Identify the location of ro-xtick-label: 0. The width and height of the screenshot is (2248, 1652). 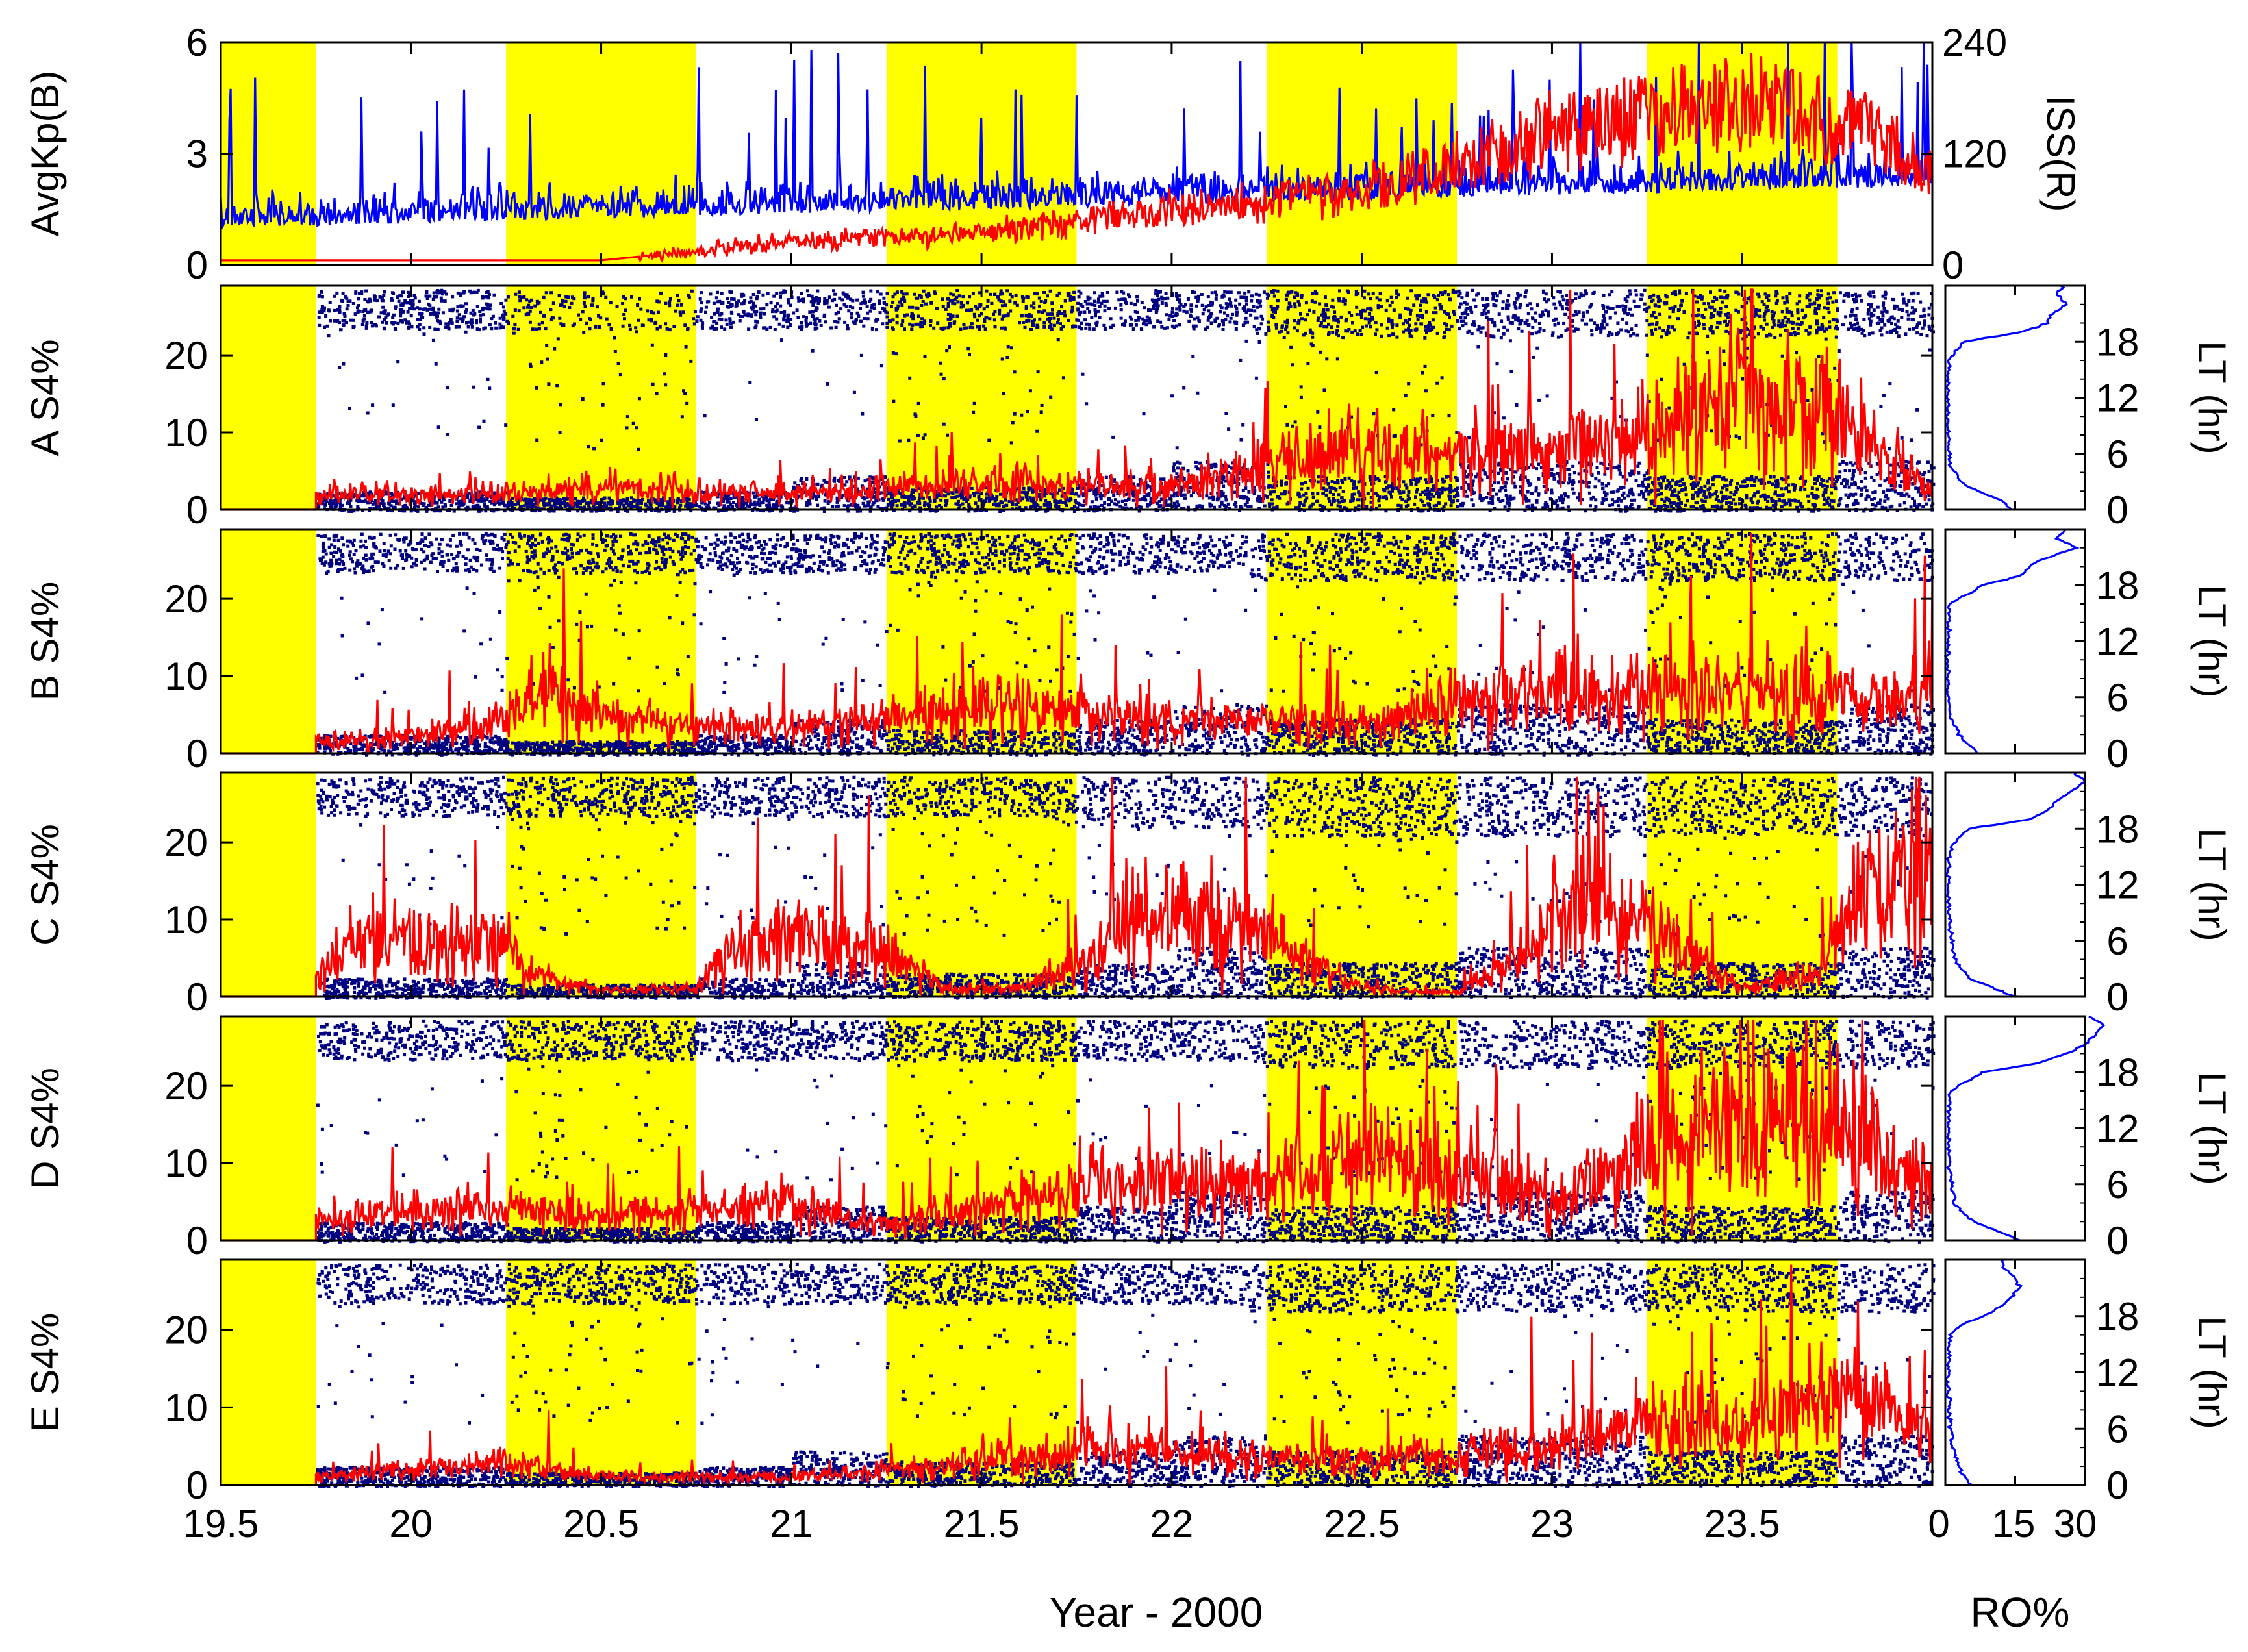
(1938, 1524).